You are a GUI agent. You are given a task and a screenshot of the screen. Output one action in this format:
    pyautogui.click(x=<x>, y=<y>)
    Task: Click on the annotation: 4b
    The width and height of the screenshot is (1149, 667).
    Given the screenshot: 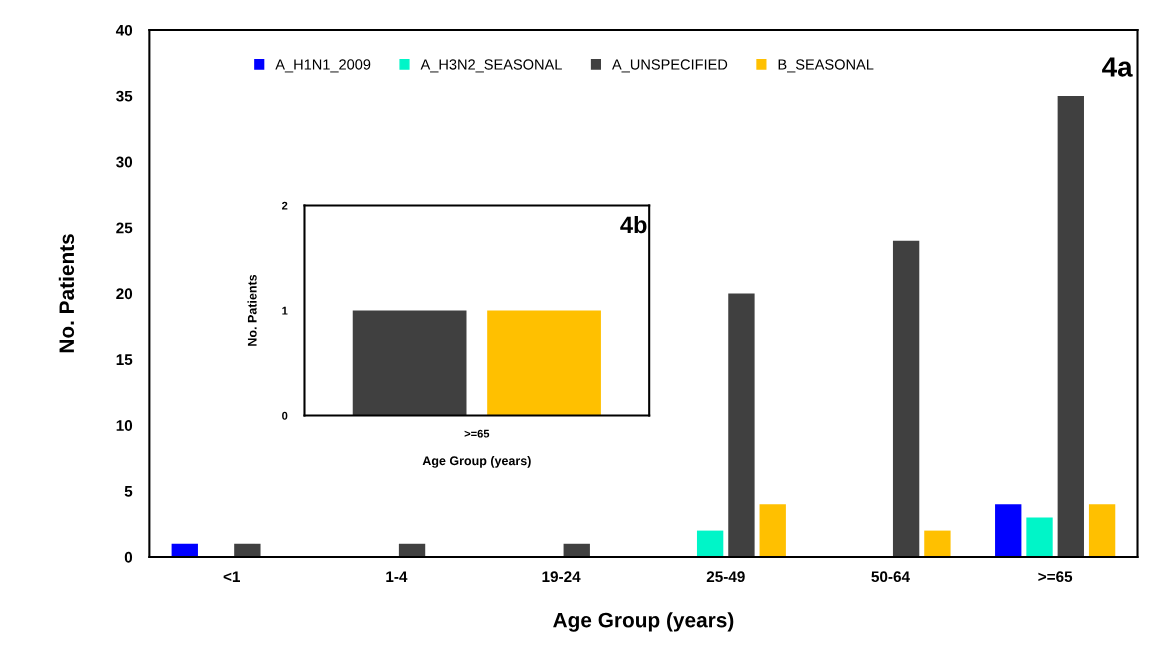 What is the action you would take?
    pyautogui.click(x=633, y=224)
    